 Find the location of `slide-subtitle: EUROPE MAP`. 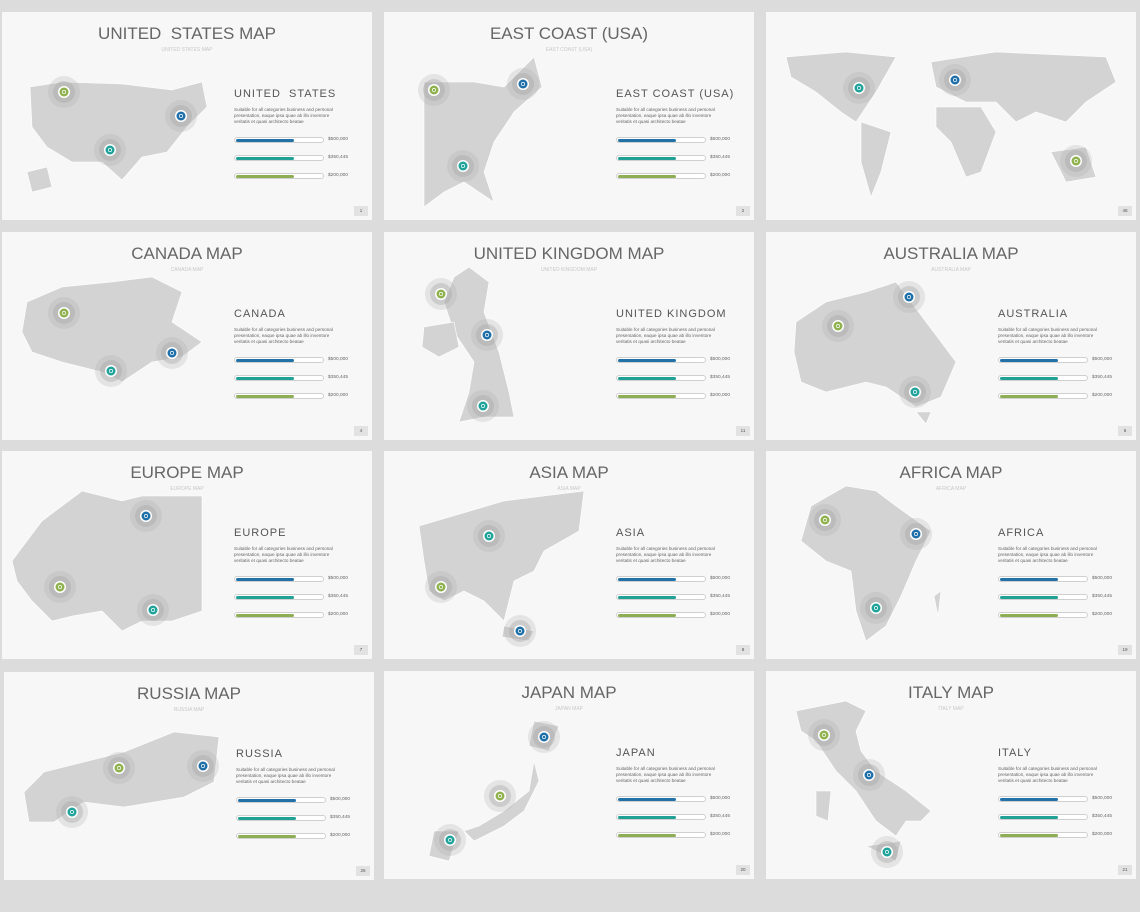

slide-subtitle: EUROPE MAP is located at coordinates (187, 489).